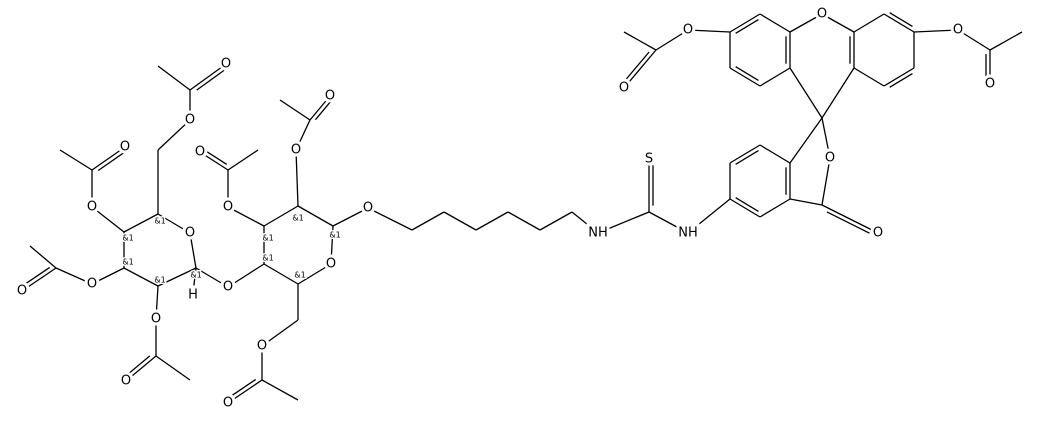  What do you see at coordinates (193, 295) in the screenshot?
I see `atom-label: H` at bounding box center [193, 295].